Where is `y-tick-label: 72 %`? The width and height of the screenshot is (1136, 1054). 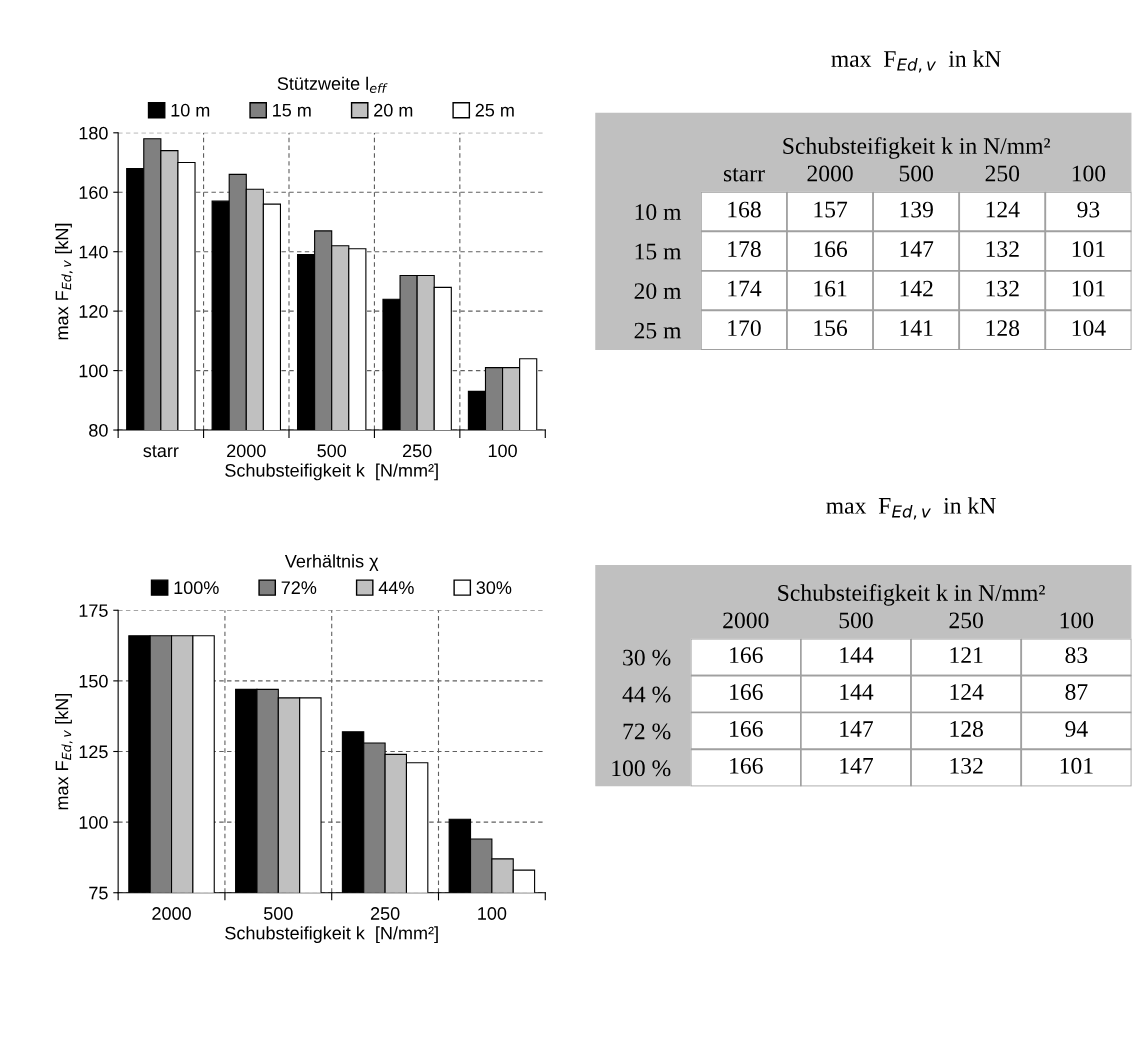 y-tick-label: 72 % is located at coordinates (647, 731).